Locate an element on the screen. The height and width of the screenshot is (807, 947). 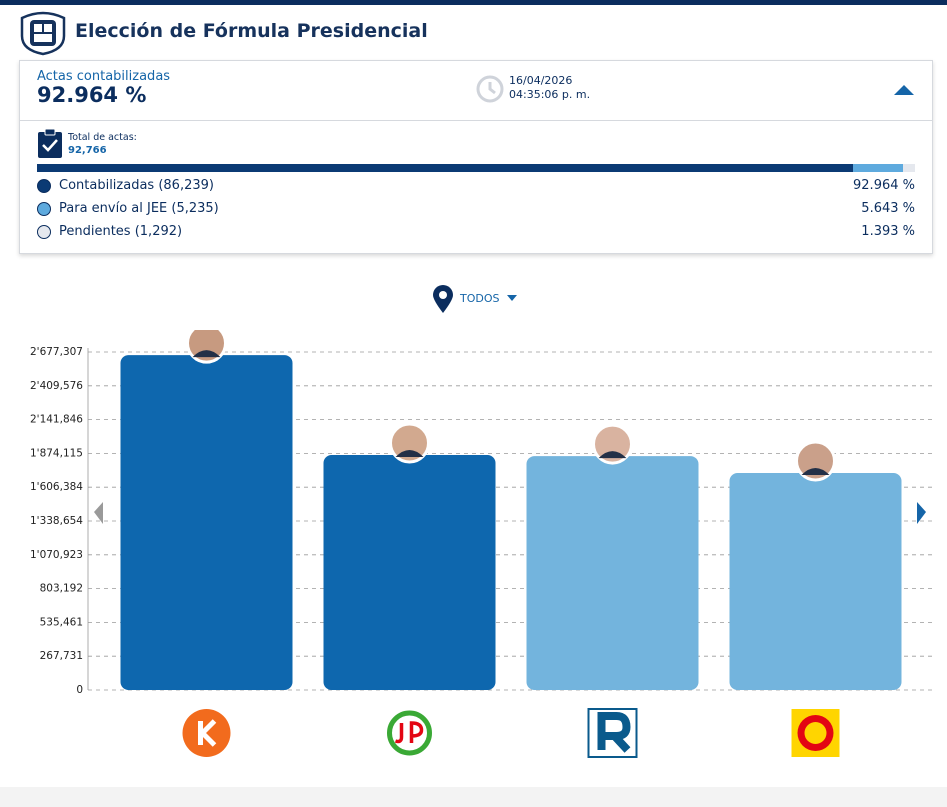
row-label: Para envío al JEE (5,235) is located at coordinates (139, 208).